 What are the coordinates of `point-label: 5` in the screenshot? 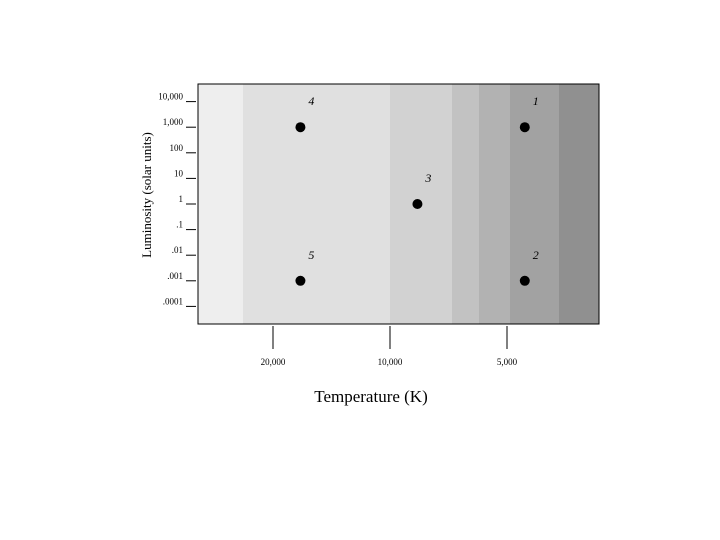 It's located at (311, 255).